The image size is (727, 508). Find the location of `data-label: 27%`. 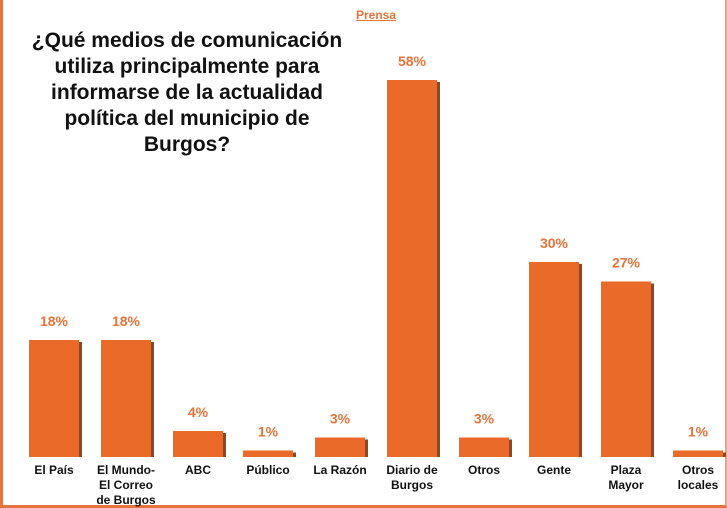

data-label: 27% is located at coordinates (626, 263).